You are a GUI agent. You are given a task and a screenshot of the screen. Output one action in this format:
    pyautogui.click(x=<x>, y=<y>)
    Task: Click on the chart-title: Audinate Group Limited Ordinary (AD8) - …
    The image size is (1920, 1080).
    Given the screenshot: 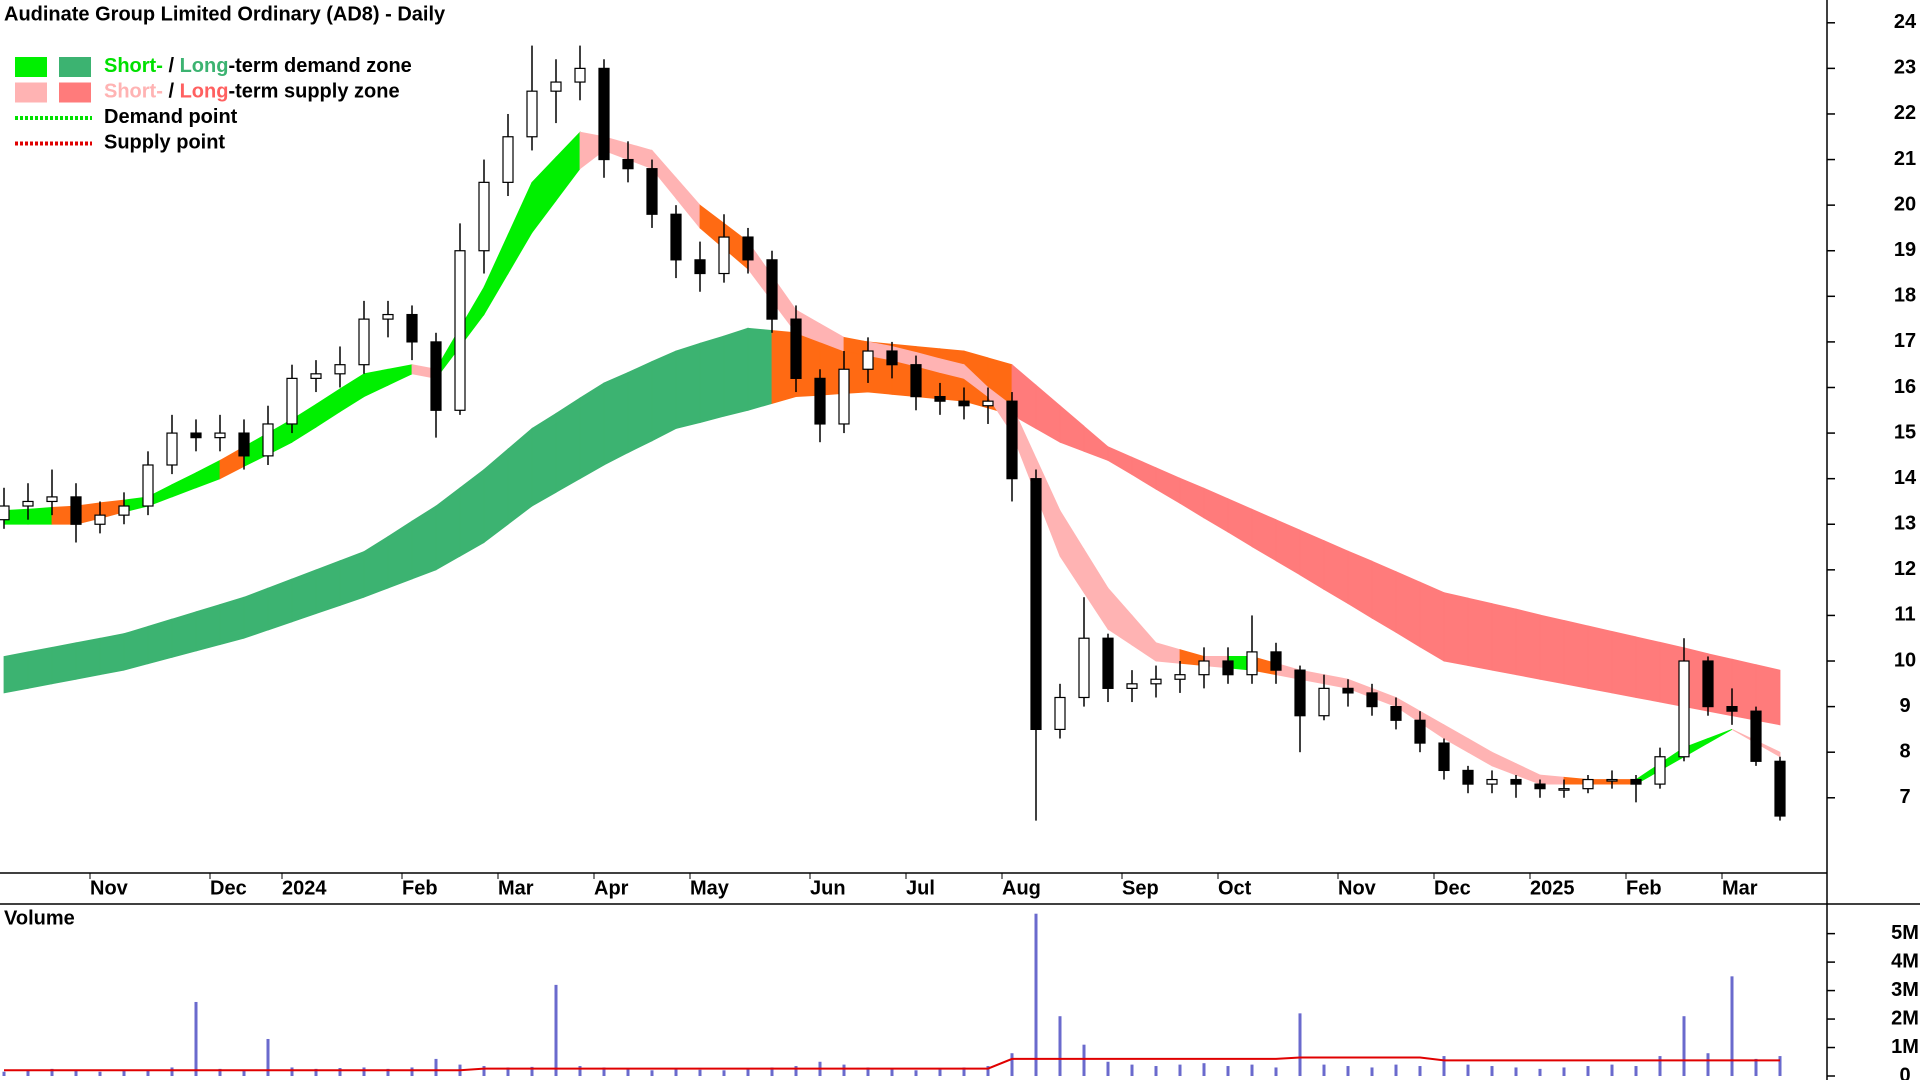 What is the action you would take?
    pyautogui.click(x=225, y=14)
    